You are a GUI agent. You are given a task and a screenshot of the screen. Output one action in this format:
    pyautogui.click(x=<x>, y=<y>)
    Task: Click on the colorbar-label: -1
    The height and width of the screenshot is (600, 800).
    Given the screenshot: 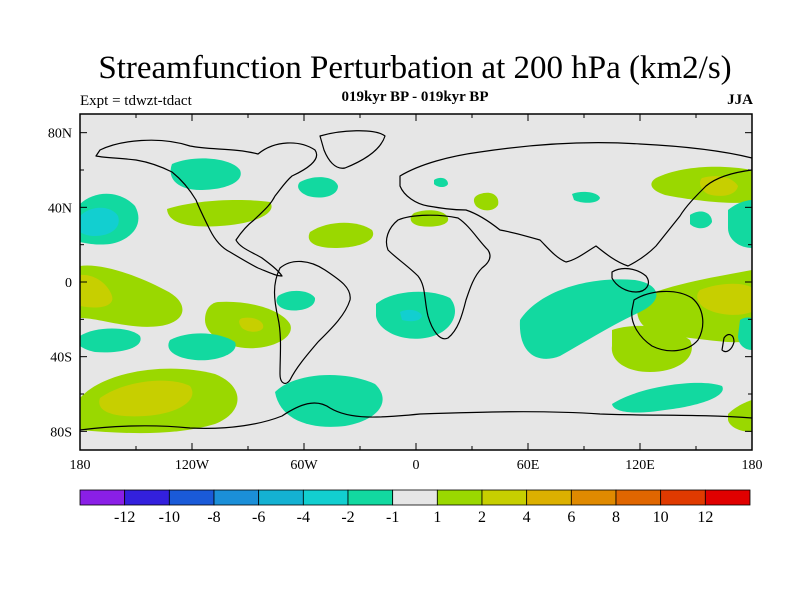 What is the action you would take?
    pyautogui.click(x=392, y=517)
    